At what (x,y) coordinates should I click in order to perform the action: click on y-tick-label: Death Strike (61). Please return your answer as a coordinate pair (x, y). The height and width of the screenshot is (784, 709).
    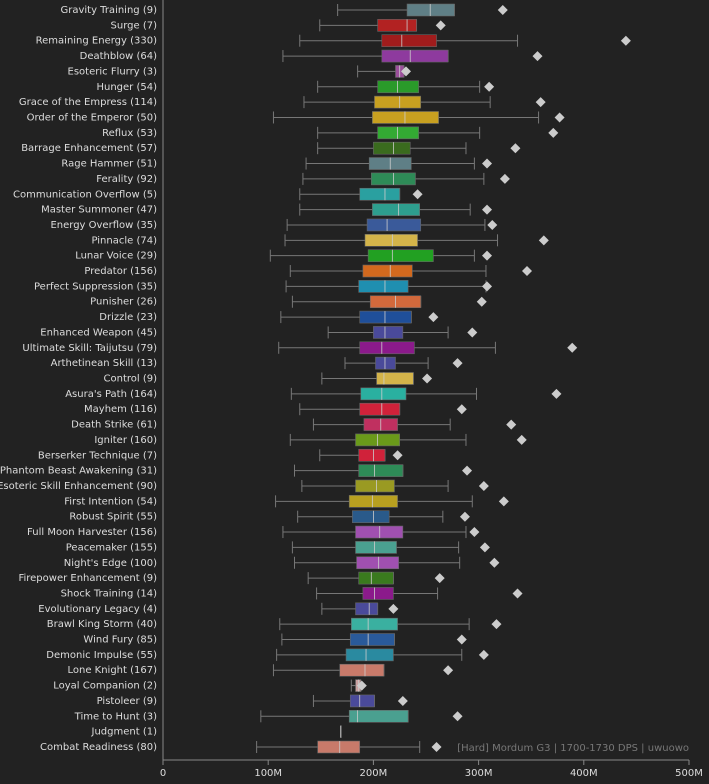
    Looking at the image, I should click on (114, 425).